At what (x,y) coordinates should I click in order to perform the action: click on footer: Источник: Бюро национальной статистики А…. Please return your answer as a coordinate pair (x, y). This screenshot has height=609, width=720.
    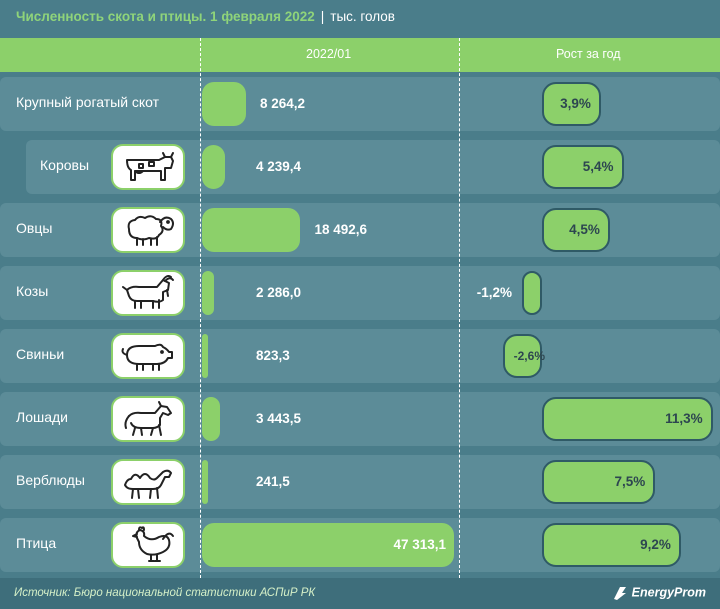
    Looking at the image, I should click on (360, 593).